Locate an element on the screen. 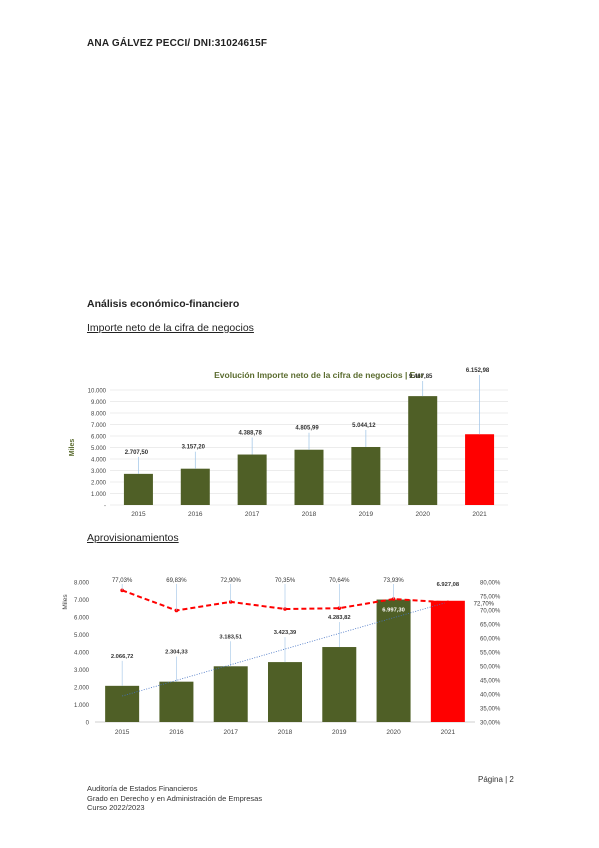  y2-tick-label: 50,00% is located at coordinates (490, 668).